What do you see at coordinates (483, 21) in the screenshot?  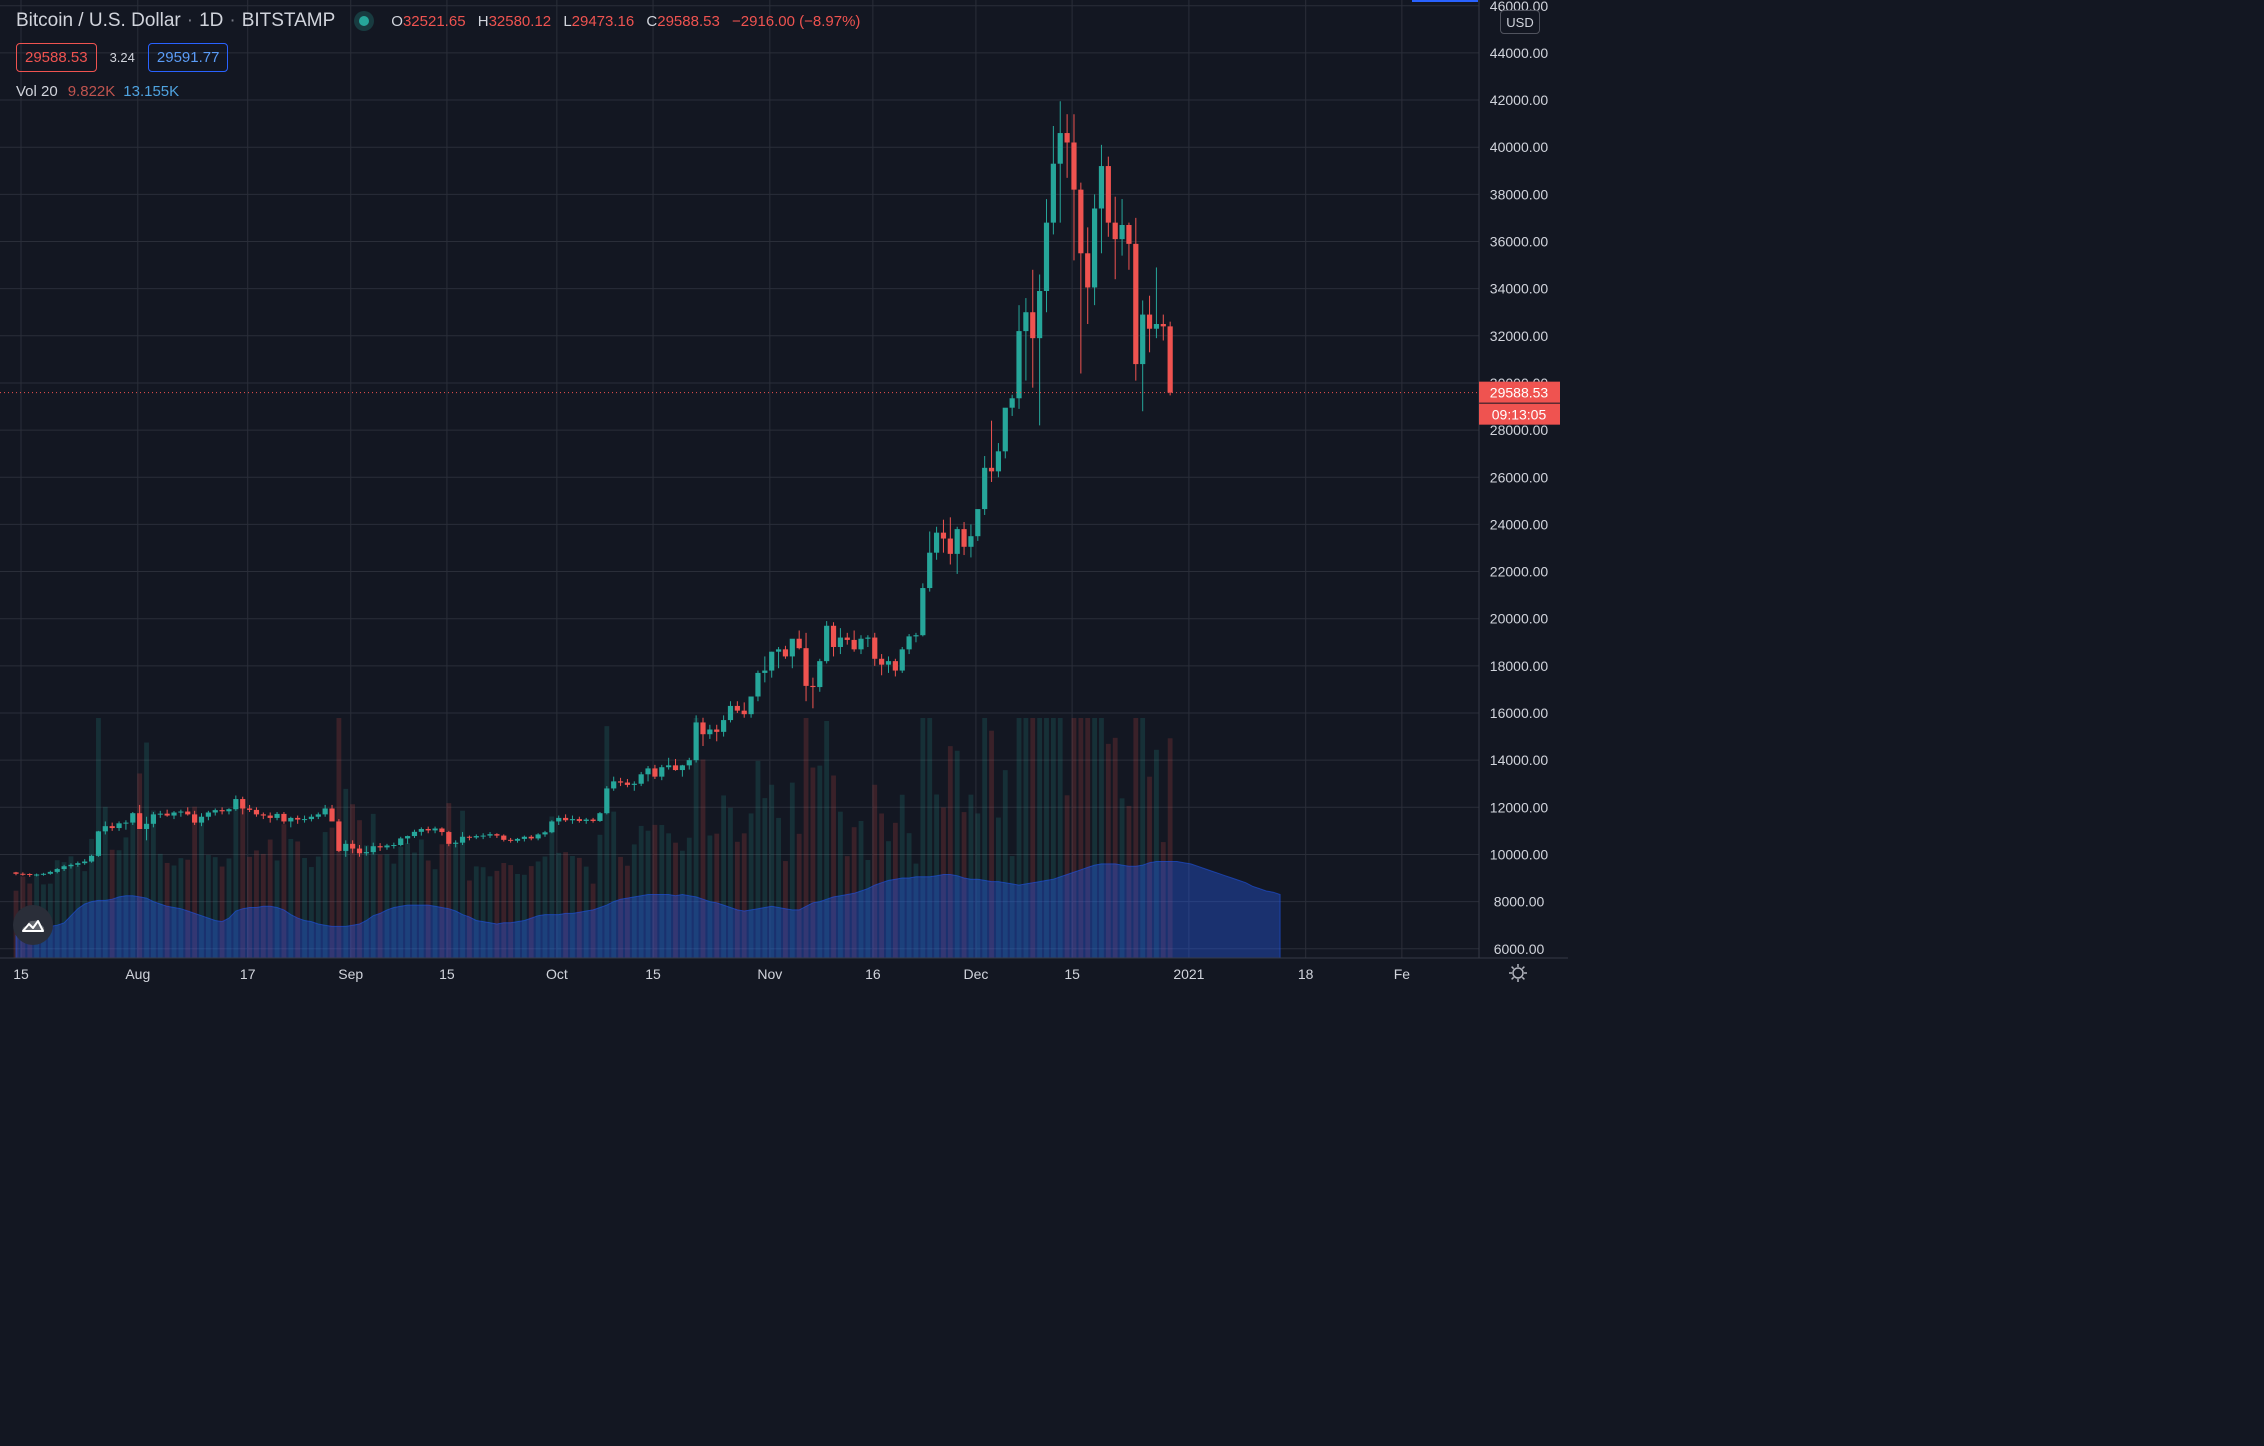 I see `high-label: H` at bounding box center [483, 21].